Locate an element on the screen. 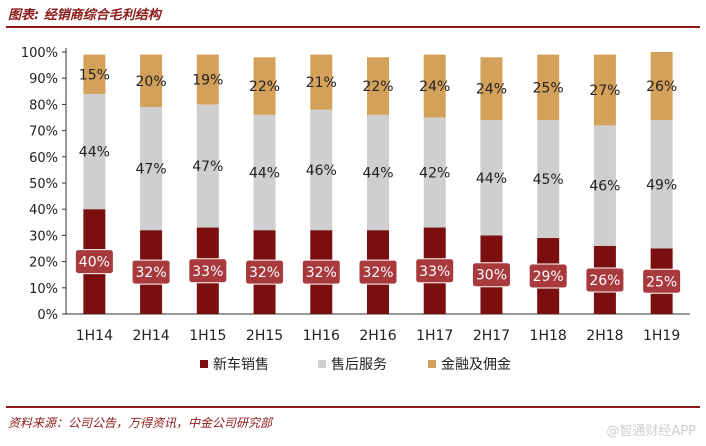 The width and height of the screenshot is (706, 446). data-label: 45% is located at coordinates (548, 180).